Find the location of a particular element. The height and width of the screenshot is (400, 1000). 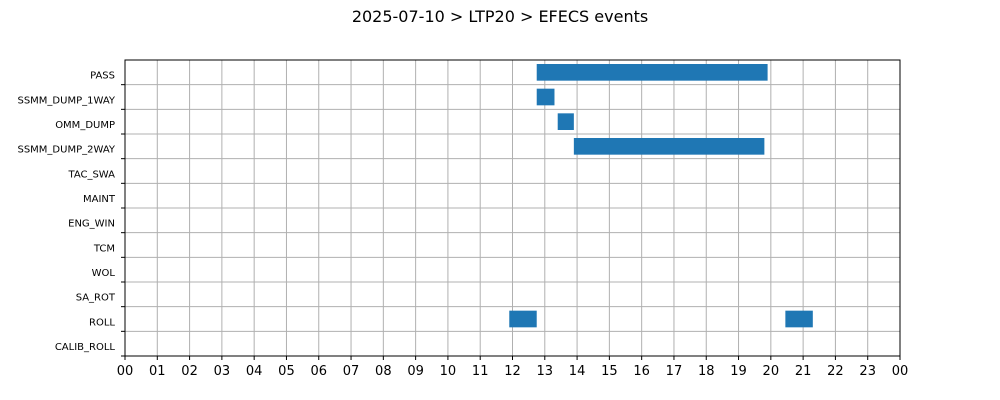

x-tick-label: 14 is located at coordinates (577, 371).